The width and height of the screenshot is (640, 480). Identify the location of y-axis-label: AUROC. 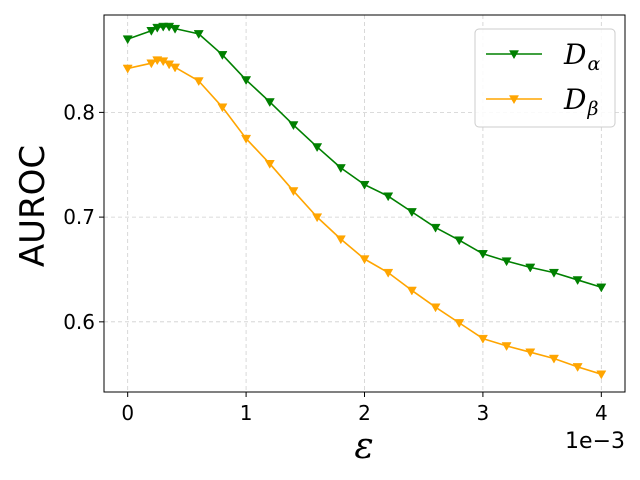
(33, 206).